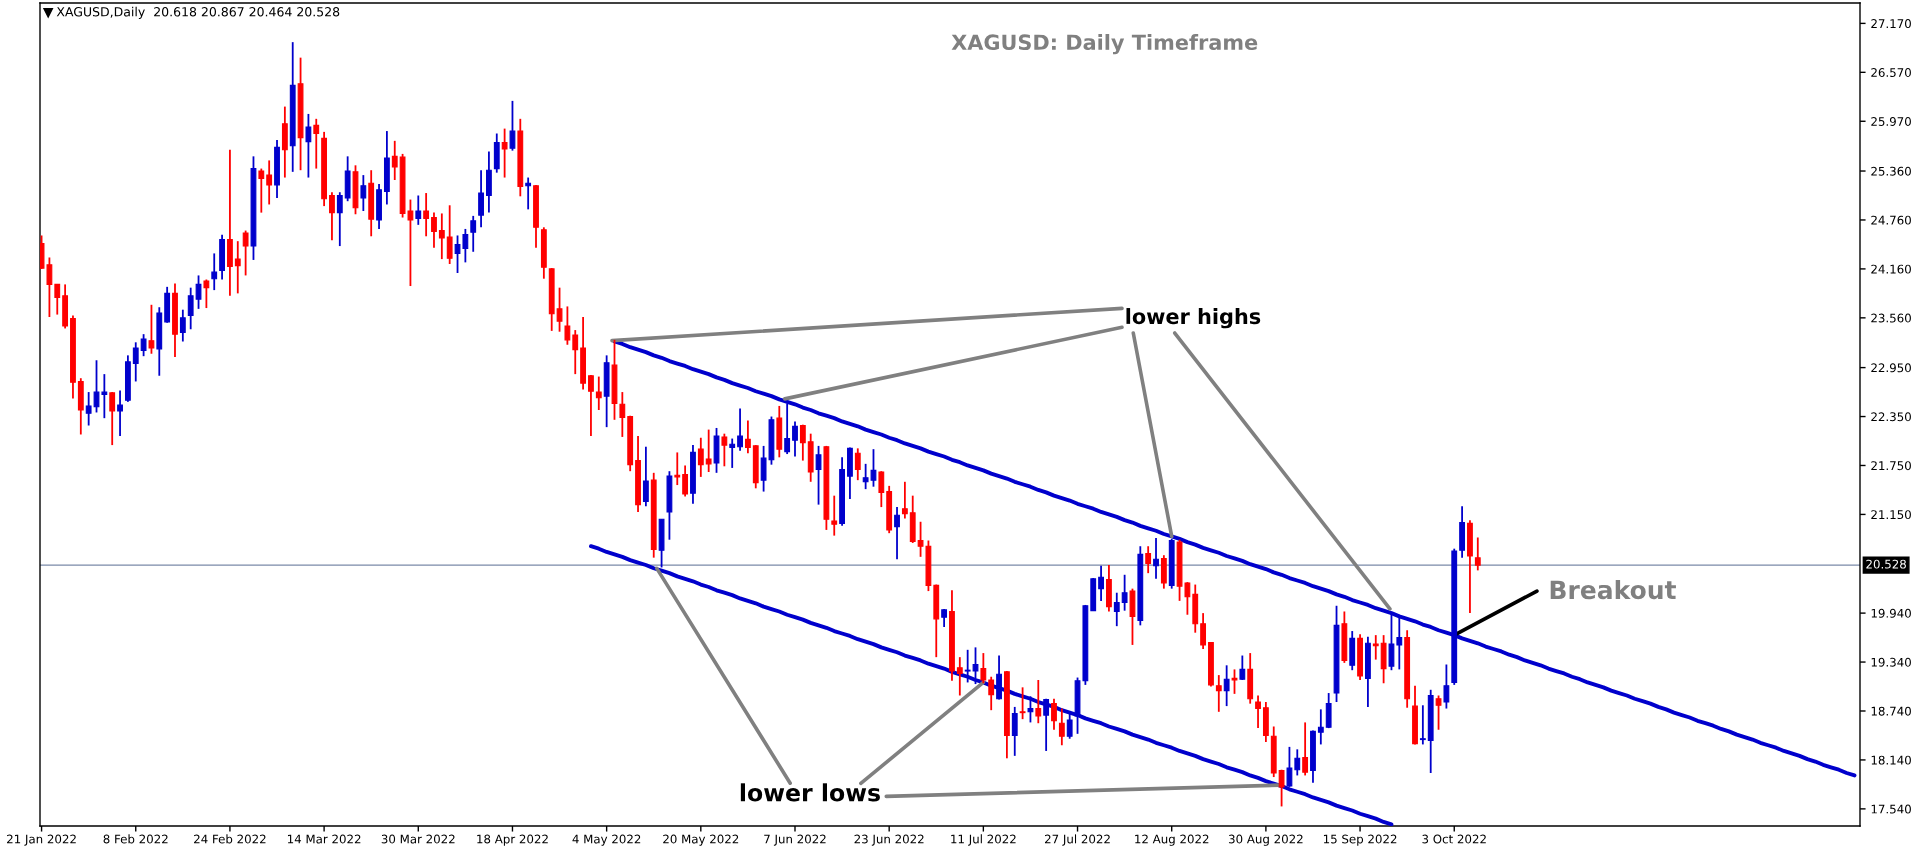 The width and height of the screenshot is (1916, 850). Describe the element at coordinates (1891, 417) in the screenshot. I see `y-tick-label: 22.350` at that location.